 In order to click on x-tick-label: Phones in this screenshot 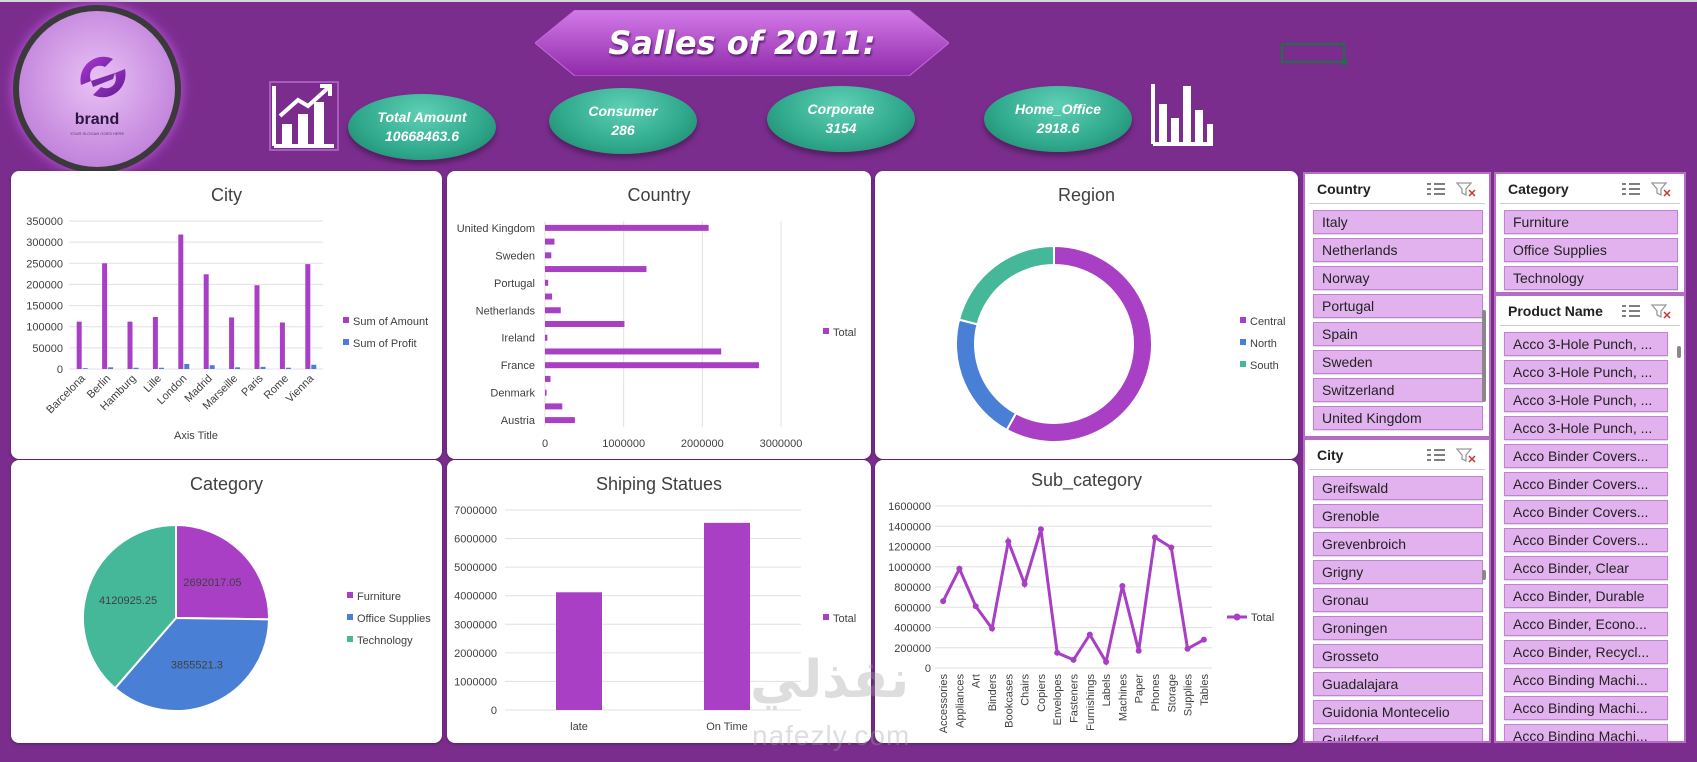, I will do `click(1156, 693)`.